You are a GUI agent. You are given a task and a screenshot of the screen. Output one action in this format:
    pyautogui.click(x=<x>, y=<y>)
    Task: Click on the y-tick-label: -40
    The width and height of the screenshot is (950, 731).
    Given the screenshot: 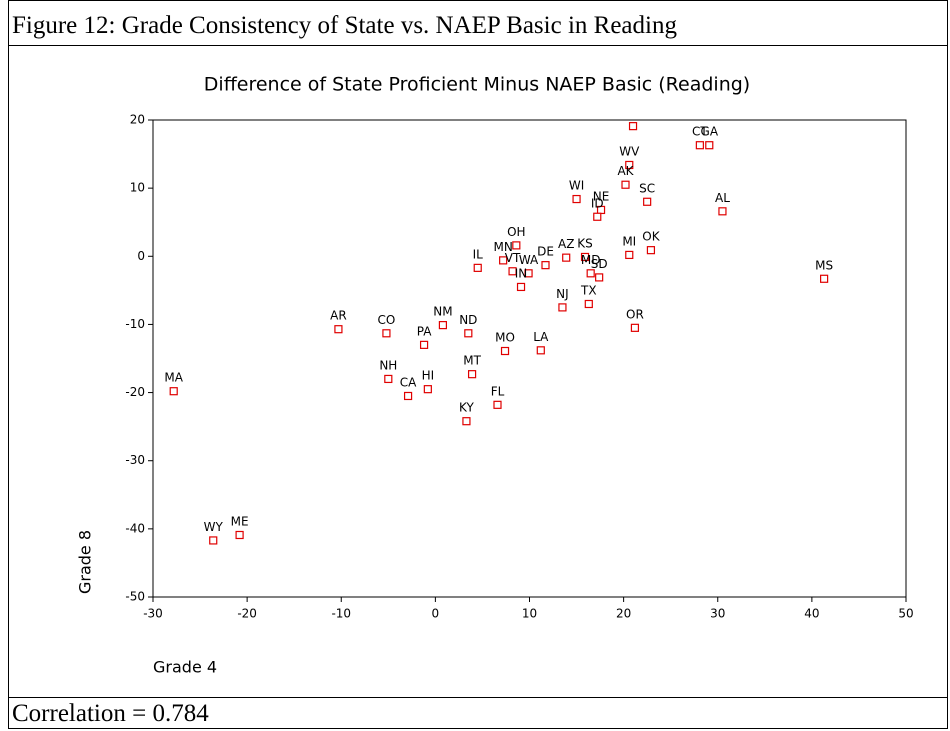 What is the action you would take?
    pyautogui.click(x=135, y=528)
    